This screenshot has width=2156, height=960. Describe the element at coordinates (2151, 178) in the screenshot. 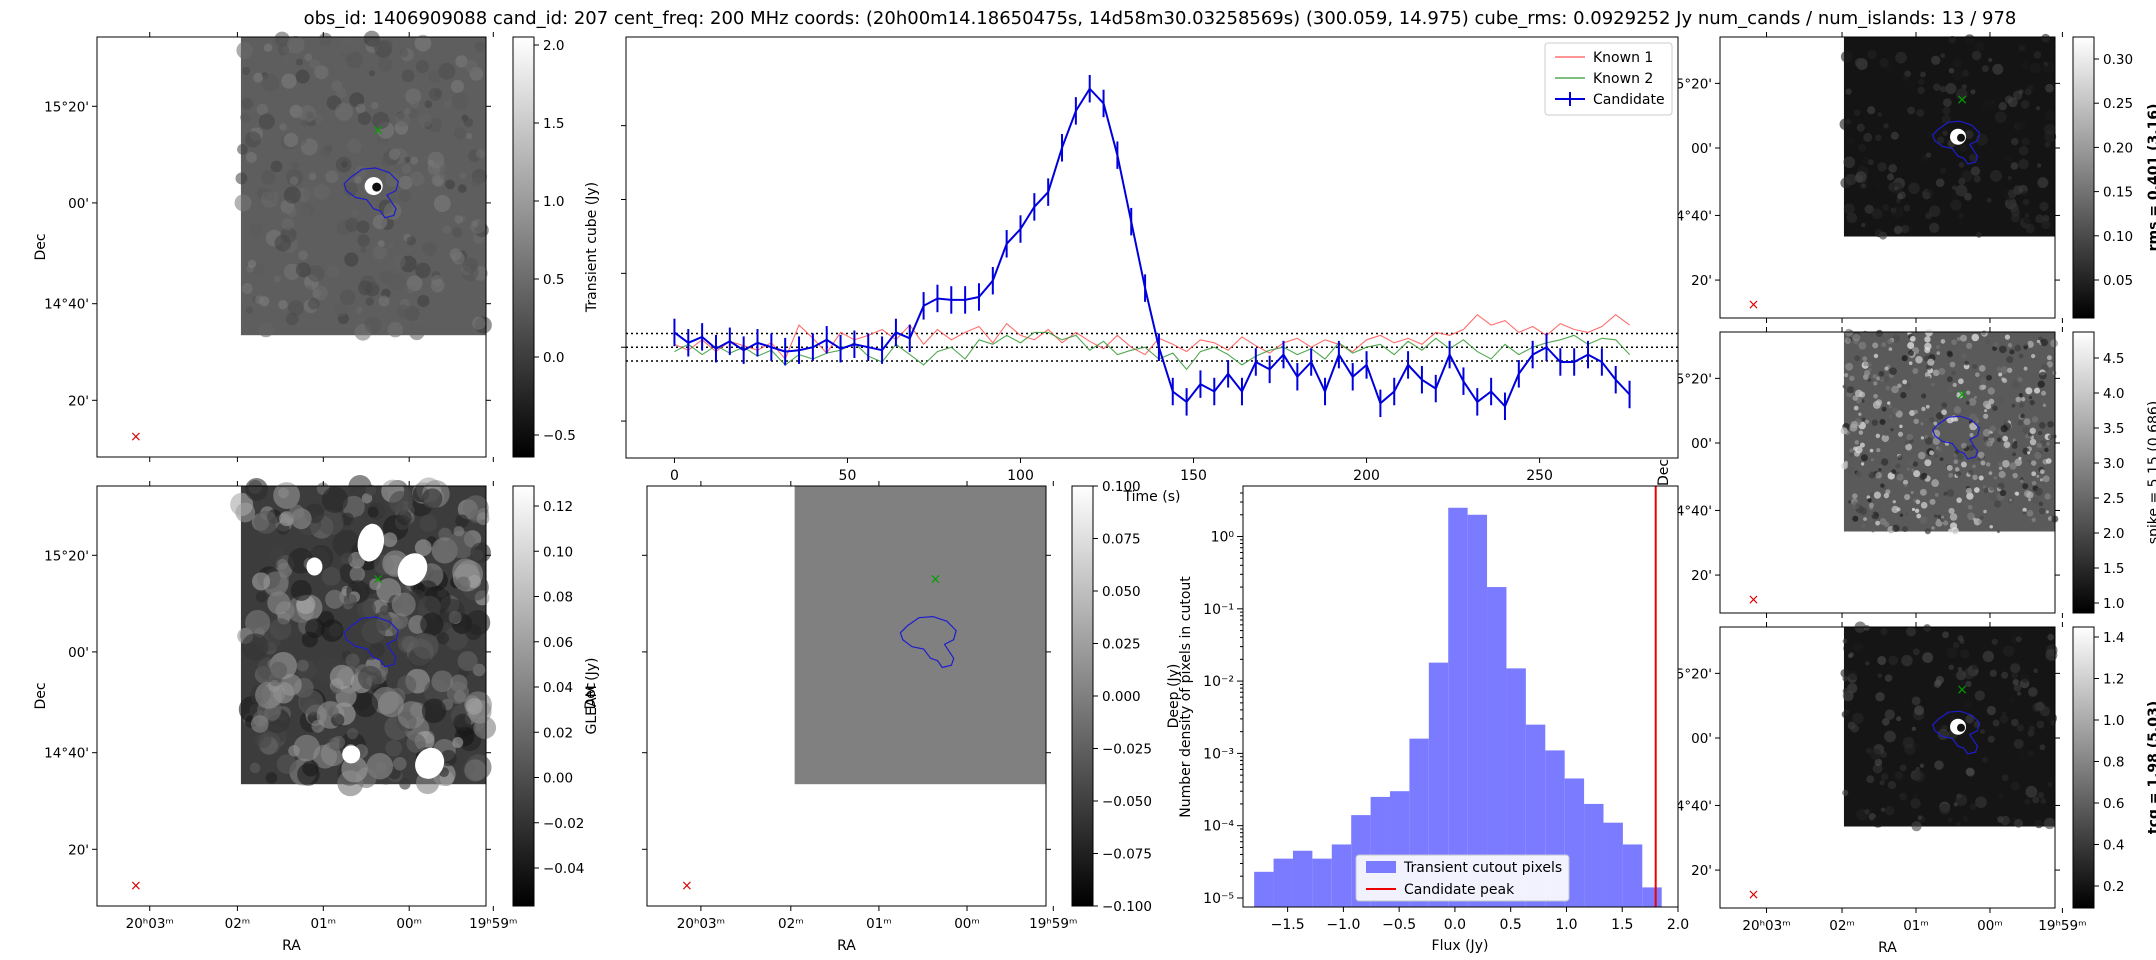

I see `colorbar-label: rms = 0.401 (3.16)` at that location.